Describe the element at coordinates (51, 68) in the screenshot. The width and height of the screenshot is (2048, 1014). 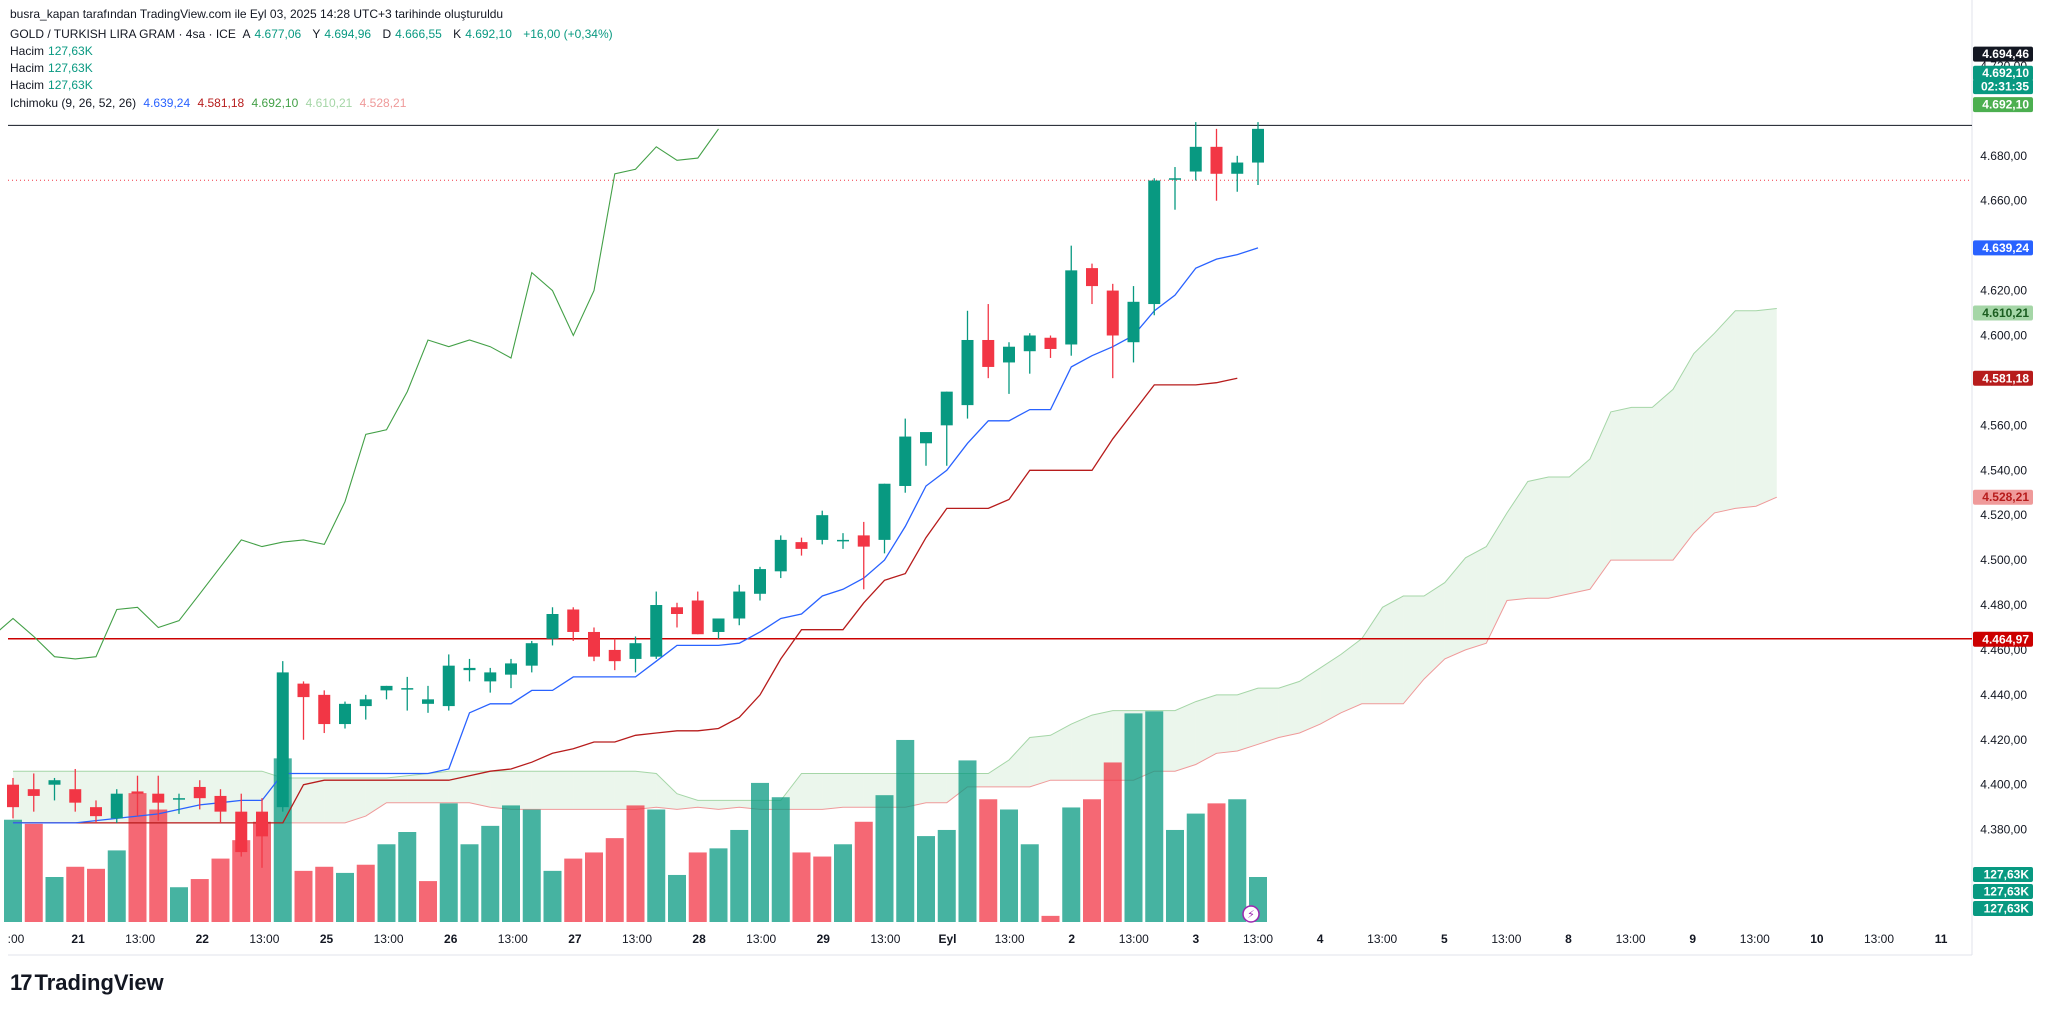
I see `volume-row-2: Hacim 127,63K` at that location.